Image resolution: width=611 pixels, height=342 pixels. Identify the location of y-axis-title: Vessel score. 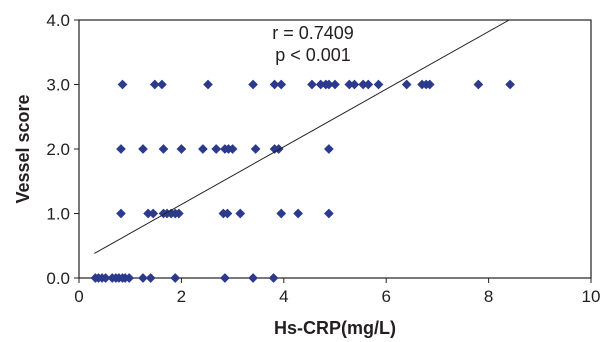
(23, 148).